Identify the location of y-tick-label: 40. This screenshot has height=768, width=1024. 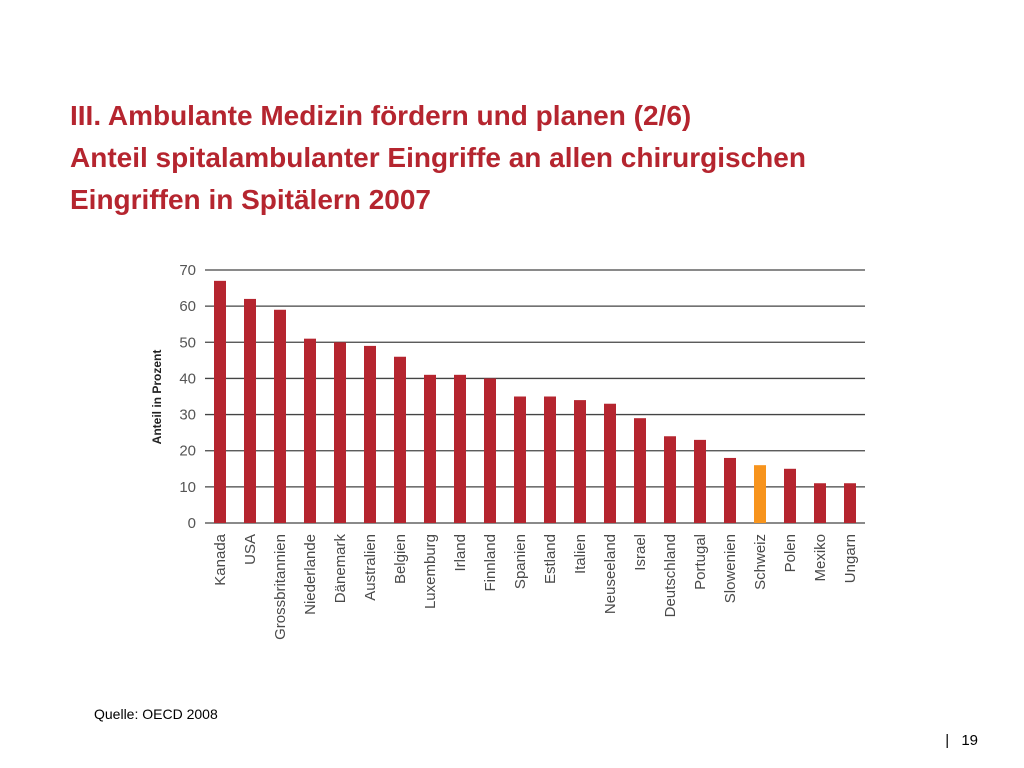
(187, 378).